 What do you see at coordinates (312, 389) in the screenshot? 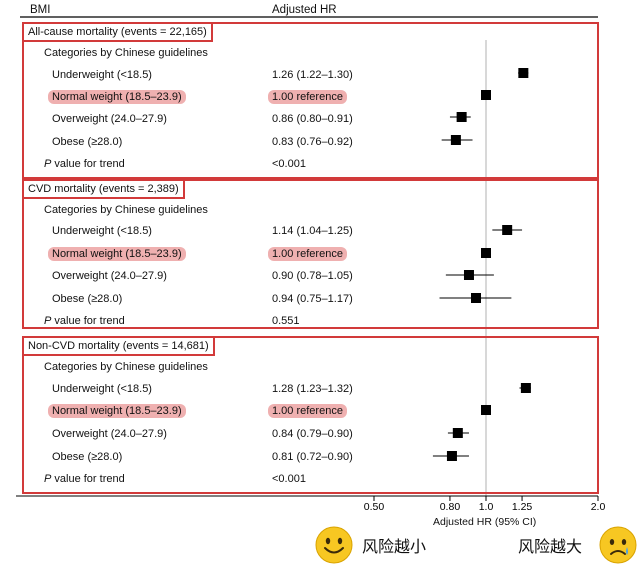
I see `row-hr-text: 1.28 (1.23–1.32)` at bounding box center [312, 389].